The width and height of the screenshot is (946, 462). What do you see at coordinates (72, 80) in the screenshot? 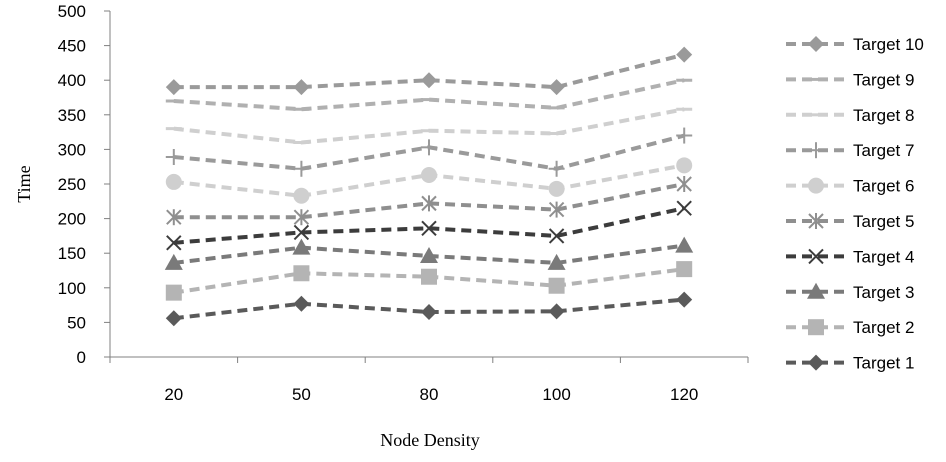
I see `y-tick-label: 400` at bounding box center [72, 80].